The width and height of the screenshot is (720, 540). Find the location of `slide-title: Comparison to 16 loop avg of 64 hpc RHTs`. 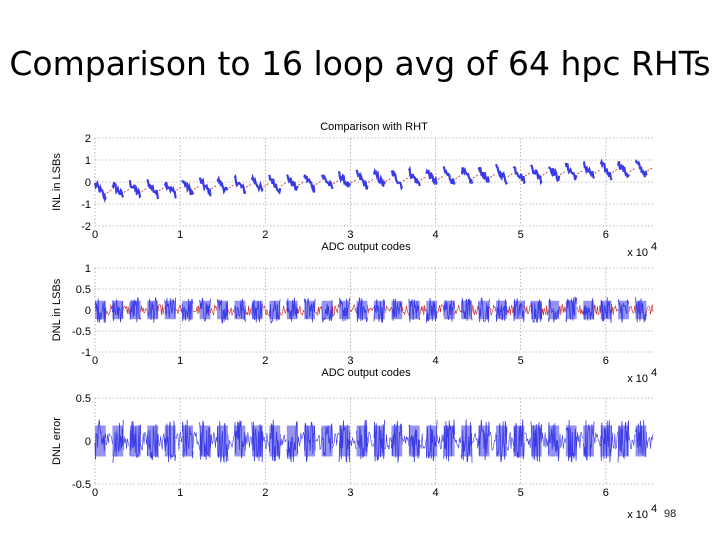

slide-title: Comparison to 16 loop avg of 64 hpc RHTs is located at coordinates (360, 63).